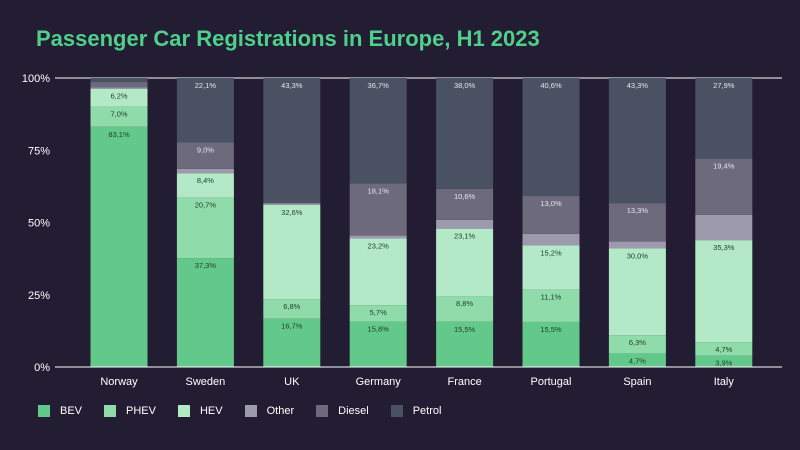 Image resolution: width=800 pixels, height=450 pixels. Describe the element at coordinates (205, 180) in the screenshot. I see `data-label: 8,4%` at that location.